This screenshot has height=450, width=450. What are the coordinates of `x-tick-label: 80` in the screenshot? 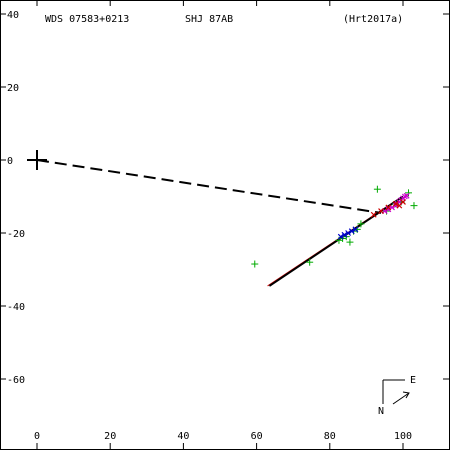 It's located at (330, 436).